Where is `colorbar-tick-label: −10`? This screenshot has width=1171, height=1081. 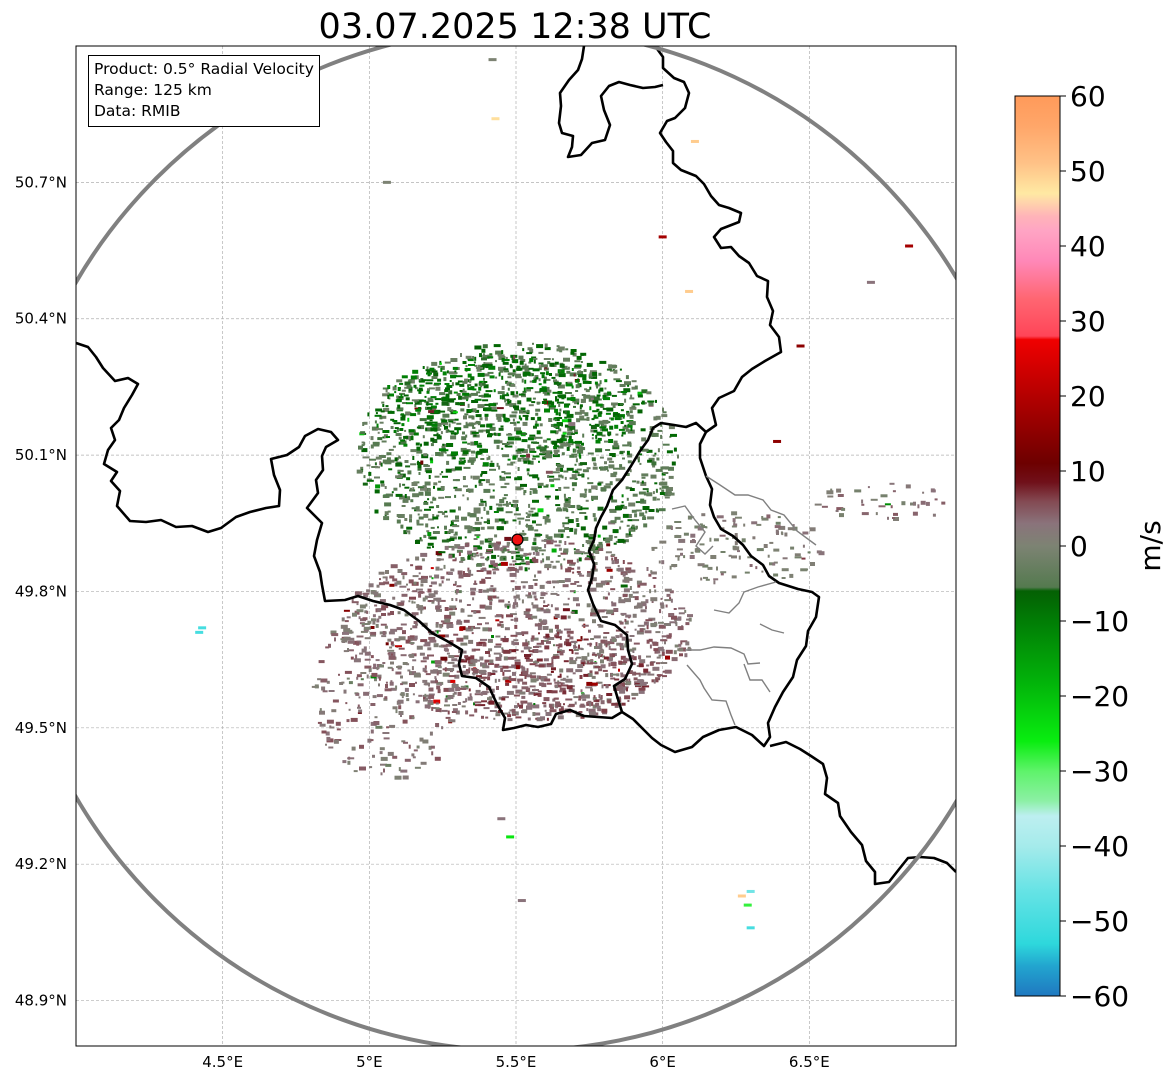
colorbar-tick-label: −10 is located at coordinates (1099, 621).